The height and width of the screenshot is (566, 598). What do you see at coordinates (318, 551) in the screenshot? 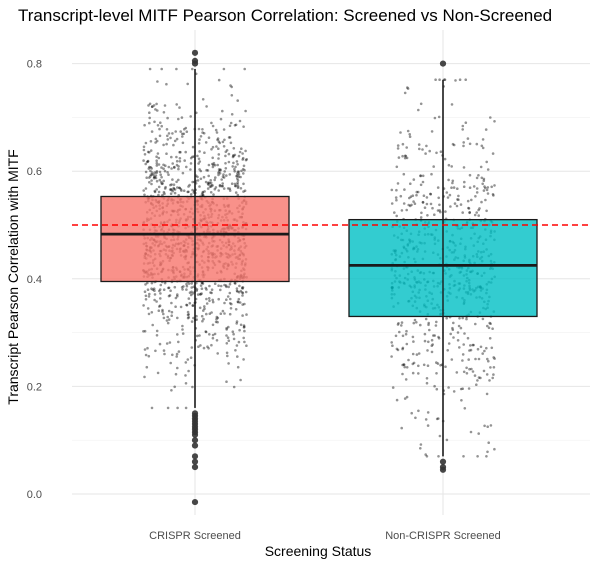
I see `x-axis-title: Screening Status` at bounding box center [318, 551].